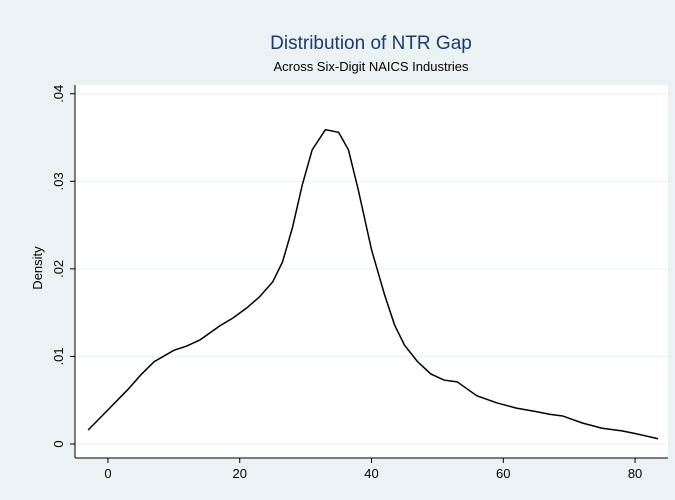 This screenshot has width=675, height=500. I want to click on y-tick-label: 0, so click(58, 443).